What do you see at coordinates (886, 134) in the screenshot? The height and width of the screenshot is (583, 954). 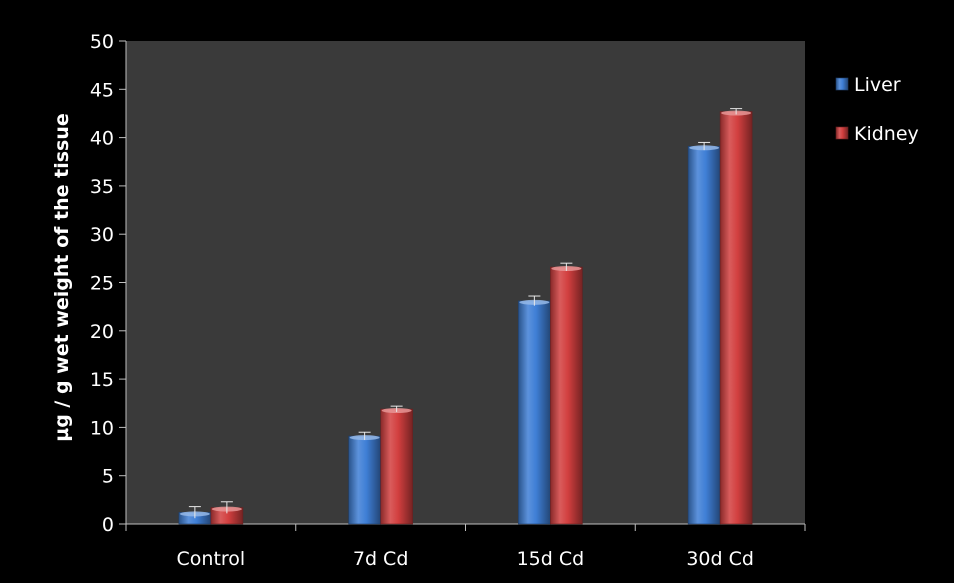 I see `legend-label-kidney: Kidney` at bounding box center [886, 134].